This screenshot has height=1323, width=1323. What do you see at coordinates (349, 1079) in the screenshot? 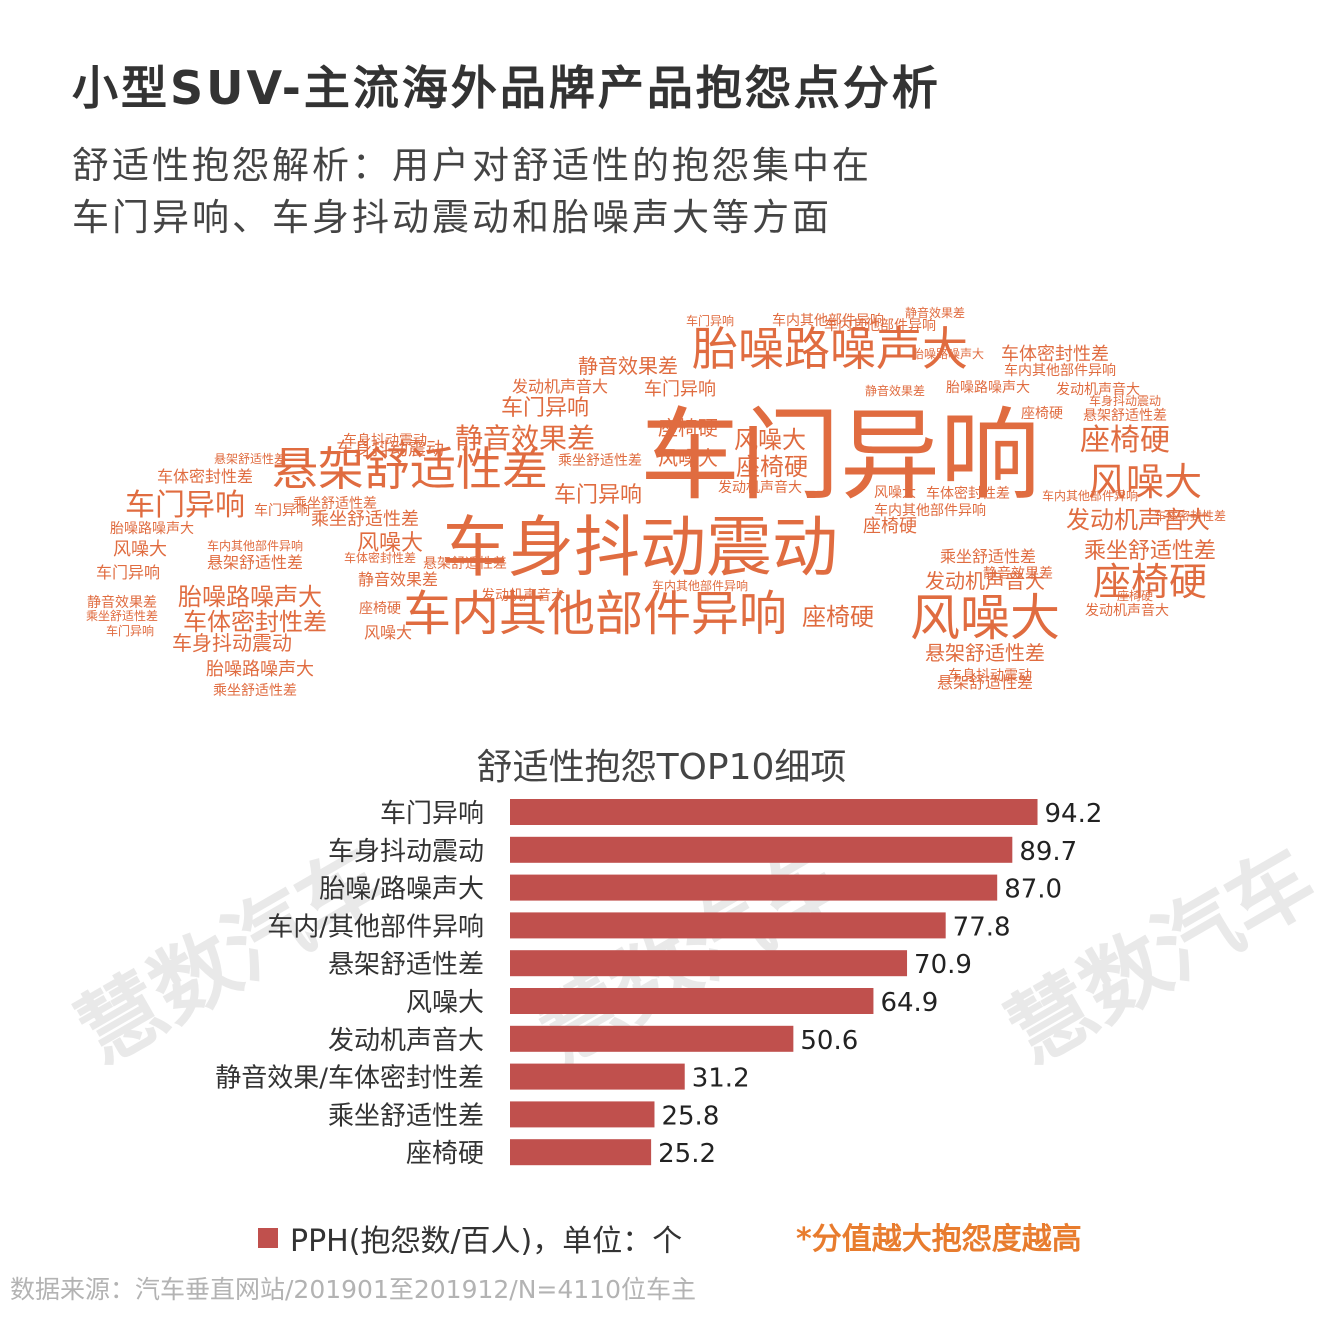
I see `category-label: 静音效果/车体密封性差` at bounding box center [349, 1079].